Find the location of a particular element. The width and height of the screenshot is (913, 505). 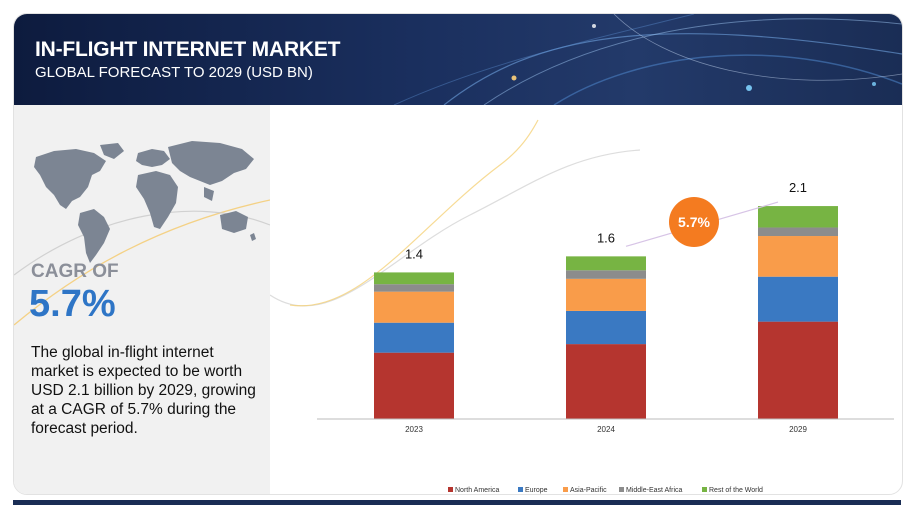

cagr-badge is located at coordinates (694, 222).